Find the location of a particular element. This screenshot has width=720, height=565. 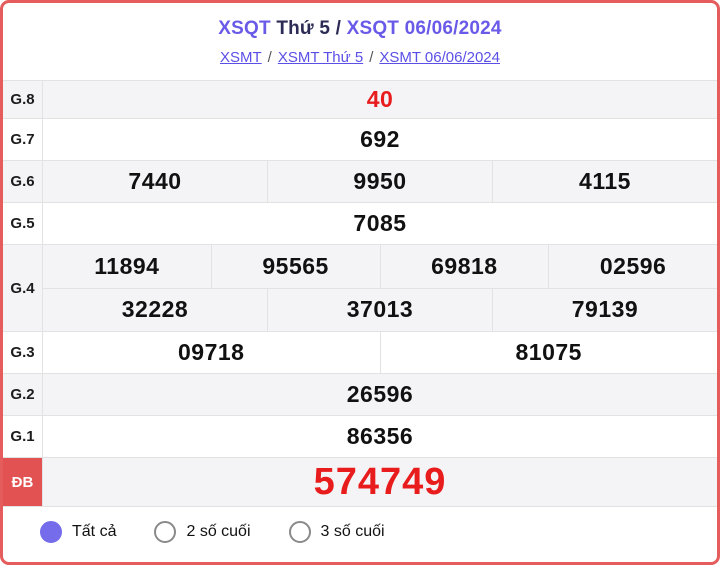

prize-number: 69818 is located at coordinates (464, 266).